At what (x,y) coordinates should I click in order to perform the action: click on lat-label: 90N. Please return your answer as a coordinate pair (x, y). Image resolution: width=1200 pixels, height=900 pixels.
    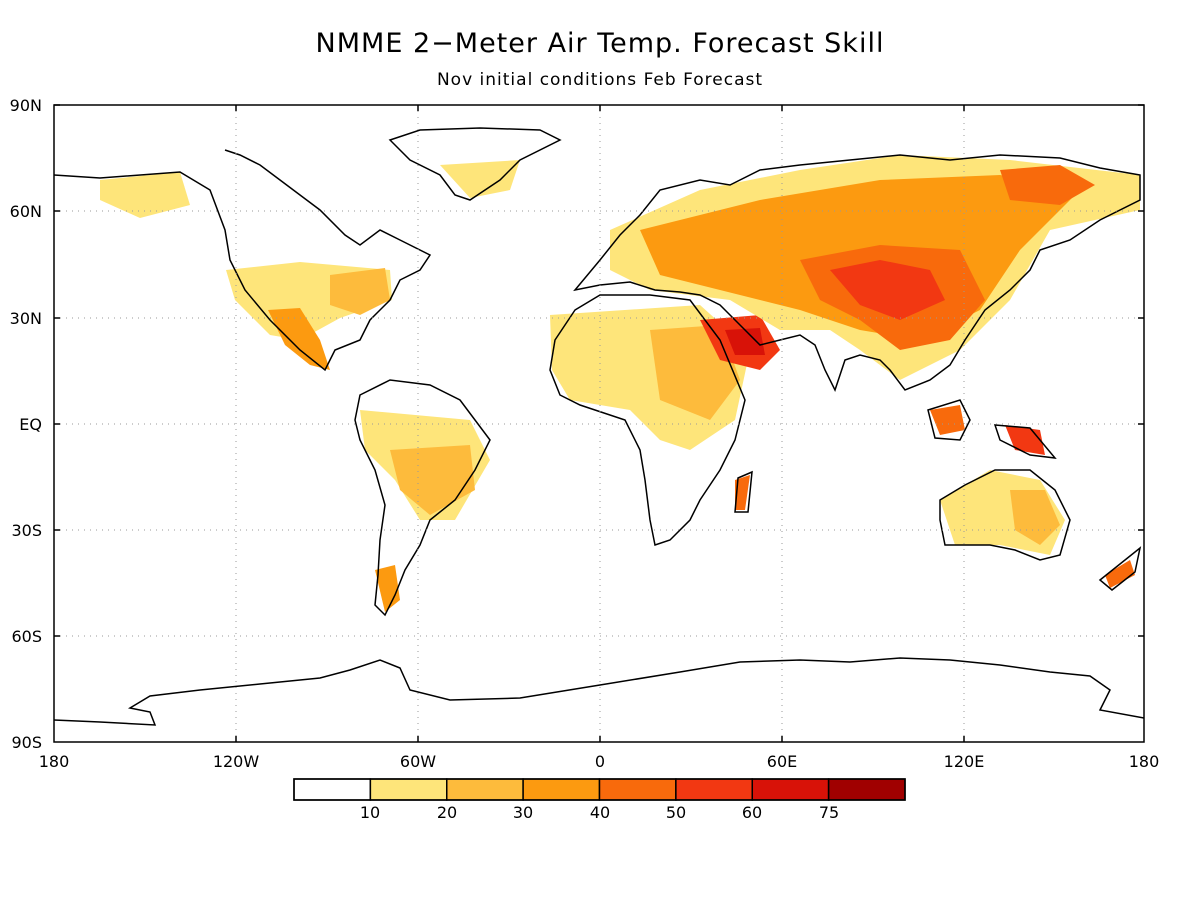
    Looking at the image, I should click on (26, 105).